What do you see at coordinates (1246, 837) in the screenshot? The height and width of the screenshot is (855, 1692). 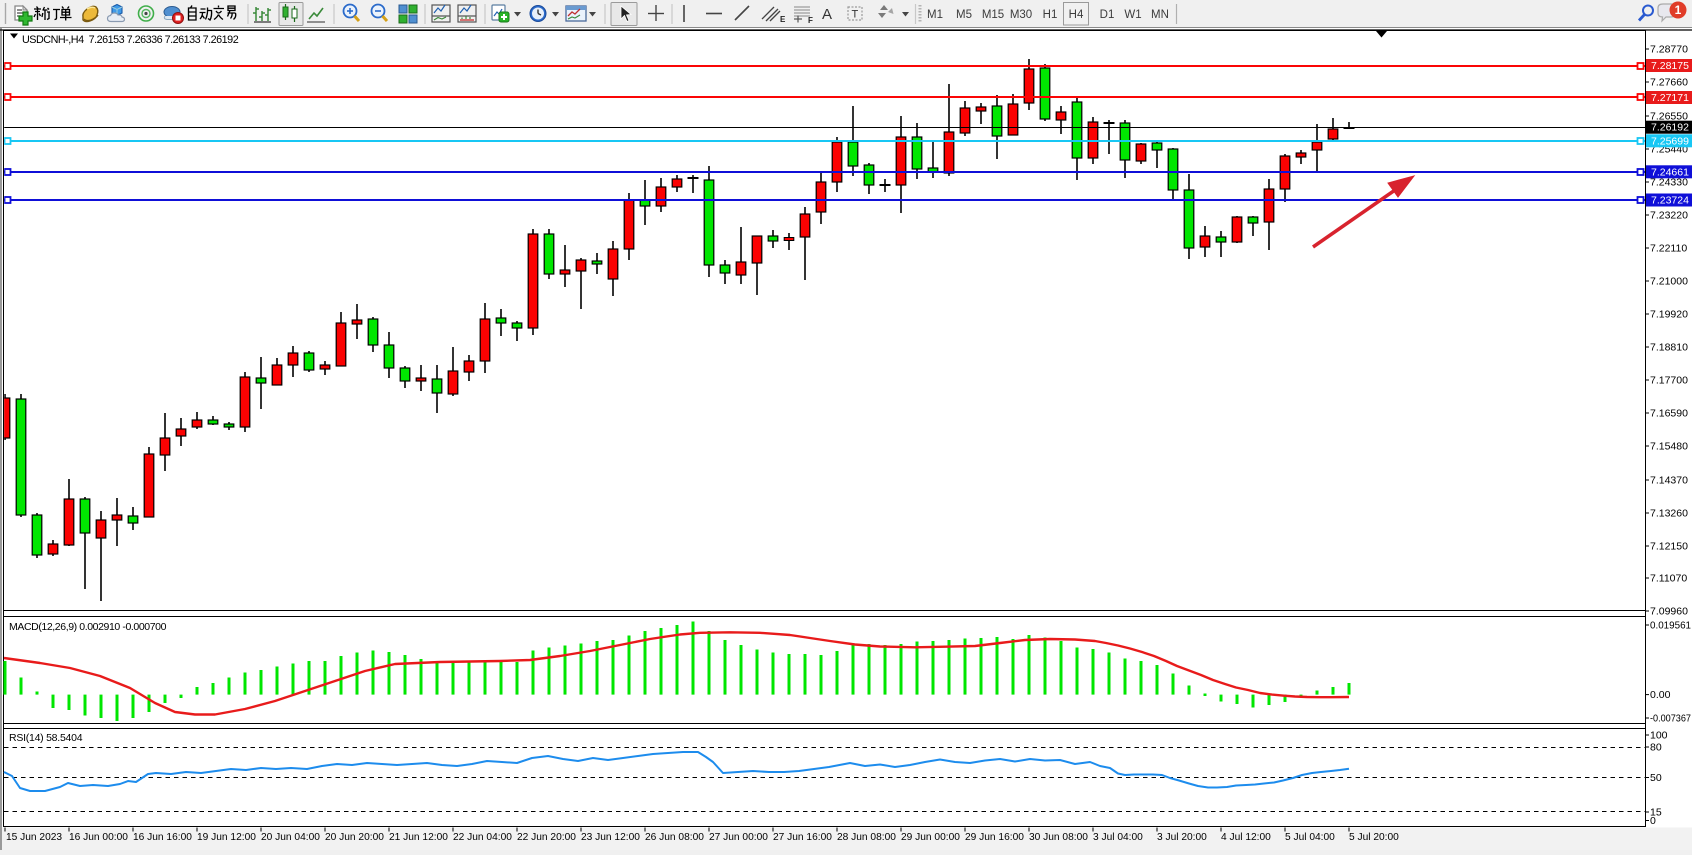 I see `svg-text: 4 Jul 12:00` at bounding box center [1246, 837].